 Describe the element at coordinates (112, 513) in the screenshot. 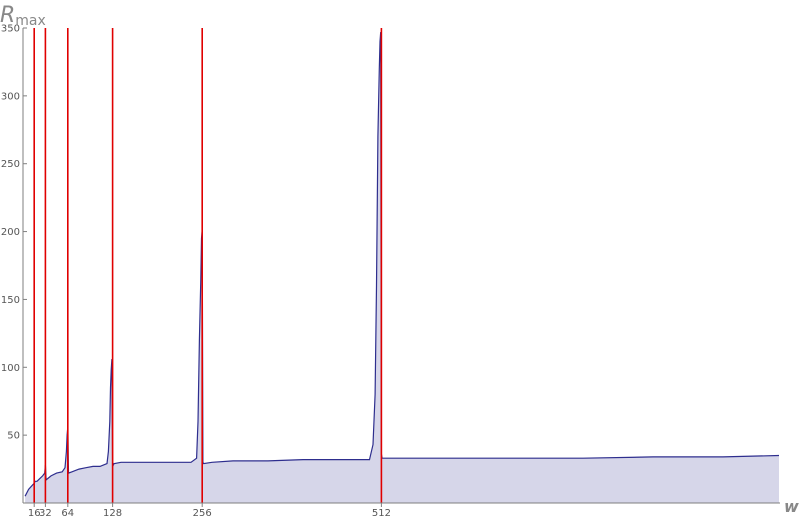

I see `x-tick-label: 128` at that location.